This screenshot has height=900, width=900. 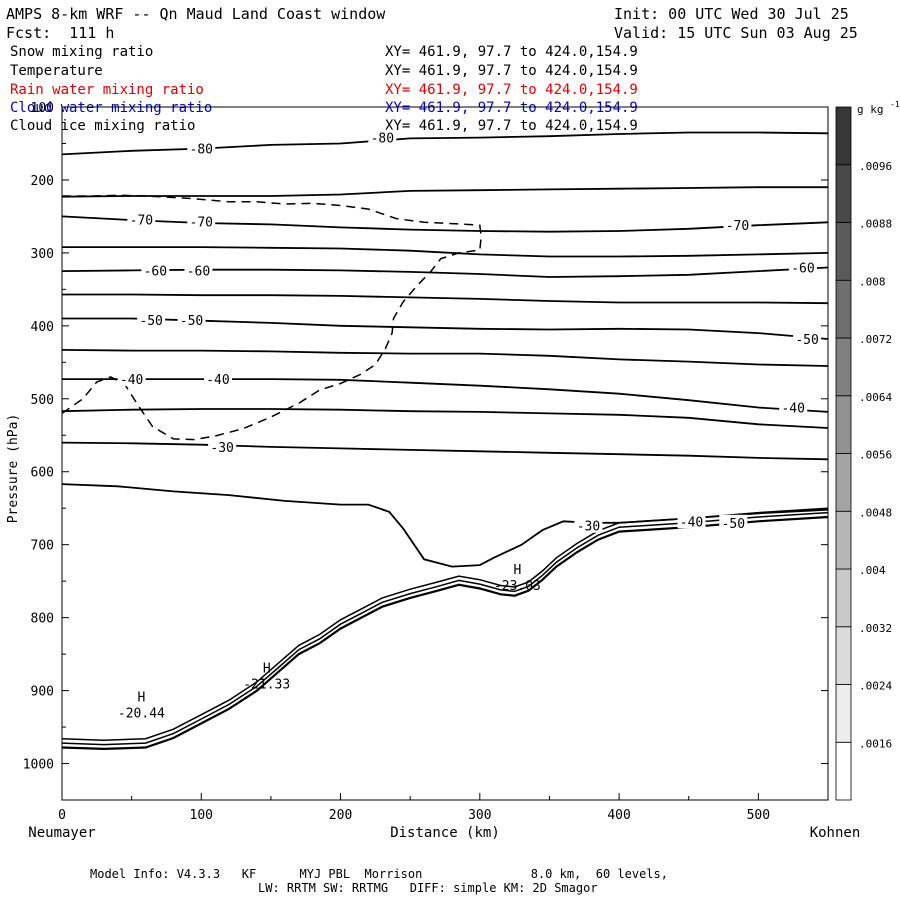 I want to click on x-tick-label: 100, so click(x=201, y=815).